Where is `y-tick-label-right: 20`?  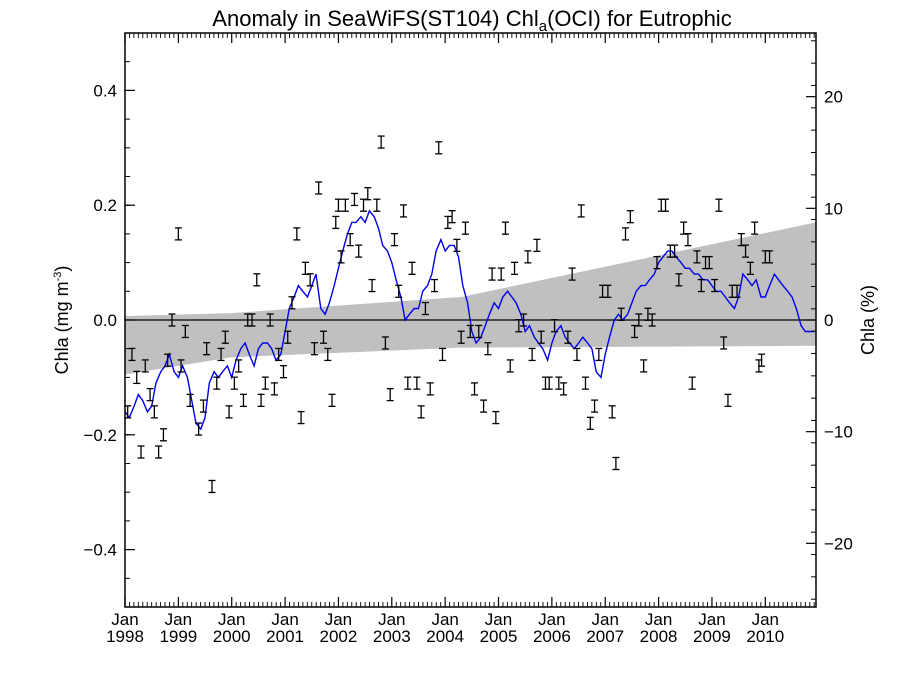
y-tick-label-right: 20 is located at coordinates (833, 97).